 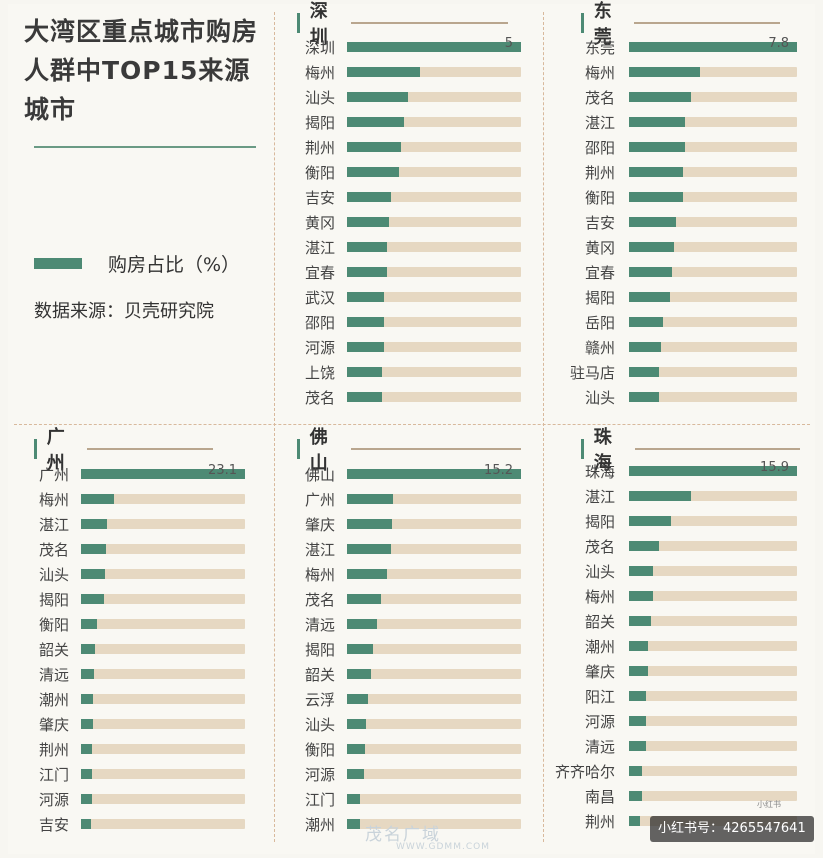 What do you see at coordinates (599, 547) in the screenshot?
I see `category-label: 茂名` at bounding box center [599, 547].